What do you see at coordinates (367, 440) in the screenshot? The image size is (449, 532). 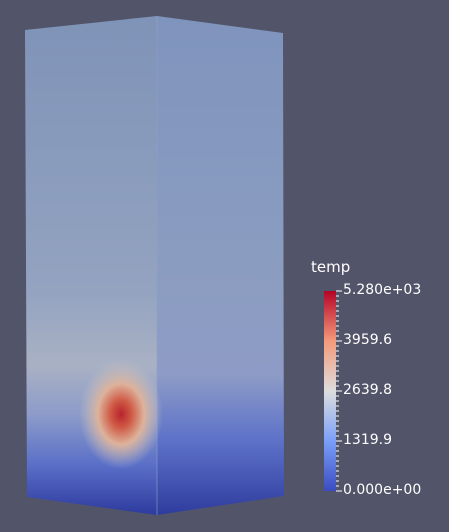 I see `legend-tick-label: 1319.9` at bounding box center [367, 440].